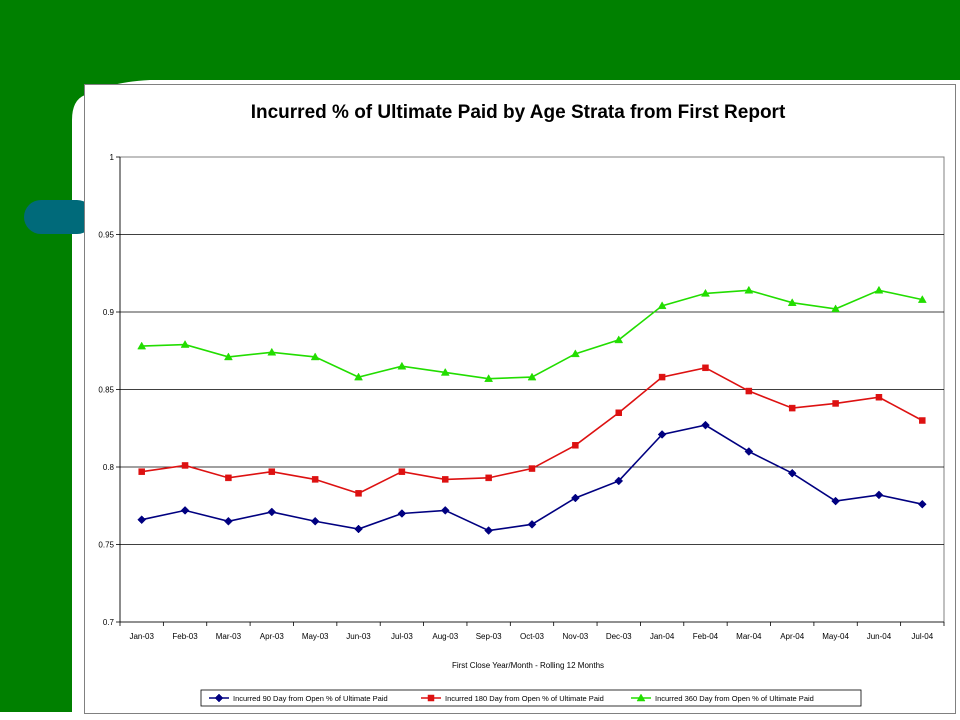 The width and height of the screenshot is (960, 720). Describe the element at coordinates (109, 312) in the screenshot. I see `y-tick-label: 0.9` at that location.